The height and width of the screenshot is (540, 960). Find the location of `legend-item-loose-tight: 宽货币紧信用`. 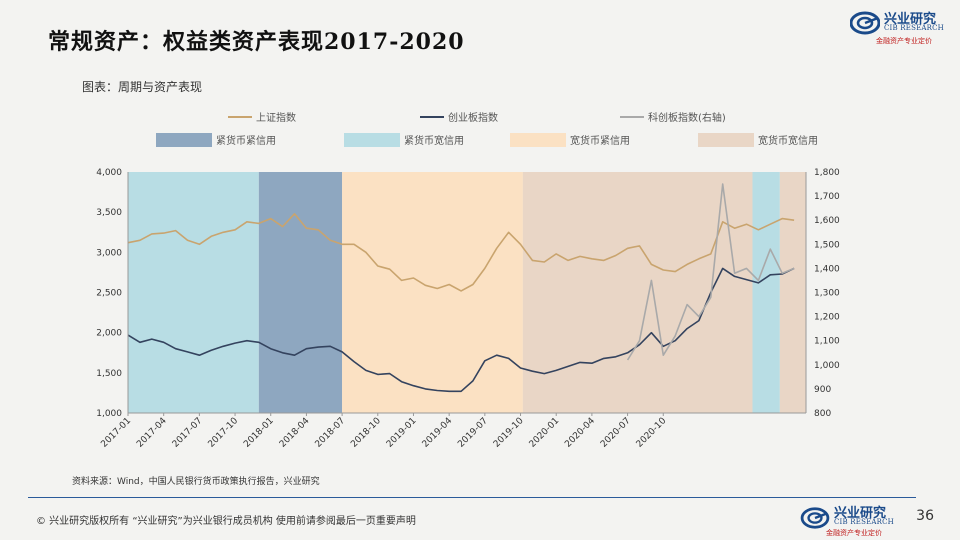

legend-item-loose-tight: 宽货币紧信用 is located at coordinates (570, 139).